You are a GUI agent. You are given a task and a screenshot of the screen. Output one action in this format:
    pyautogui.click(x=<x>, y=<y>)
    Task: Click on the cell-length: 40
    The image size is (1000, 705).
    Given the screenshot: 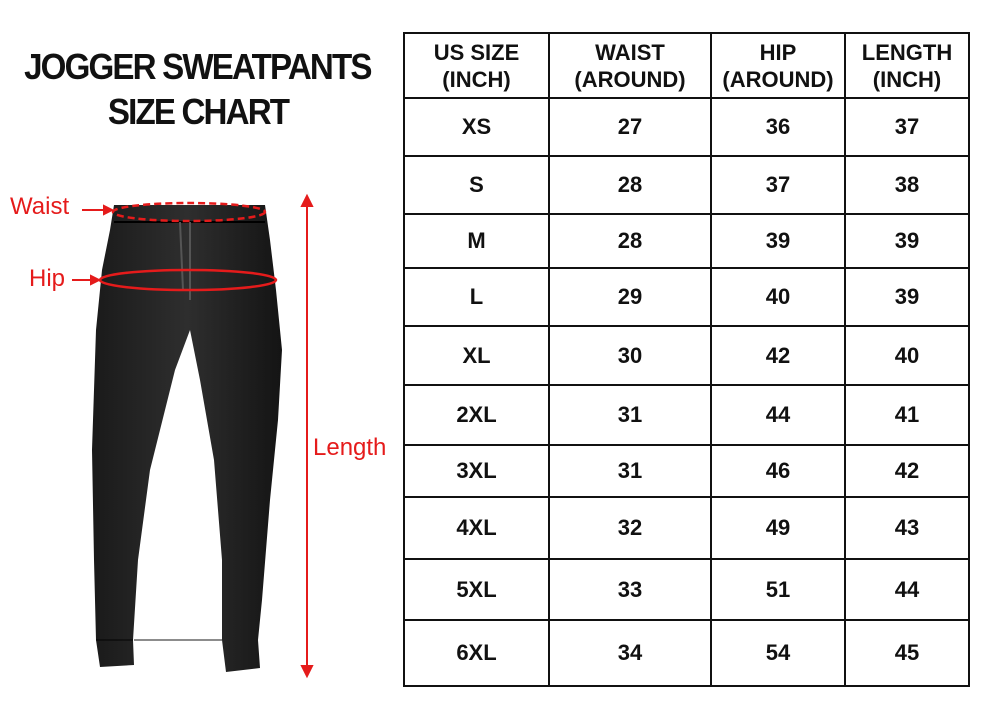 What is the action you would take?
    pyautogui.click(x=907, y=355)
    